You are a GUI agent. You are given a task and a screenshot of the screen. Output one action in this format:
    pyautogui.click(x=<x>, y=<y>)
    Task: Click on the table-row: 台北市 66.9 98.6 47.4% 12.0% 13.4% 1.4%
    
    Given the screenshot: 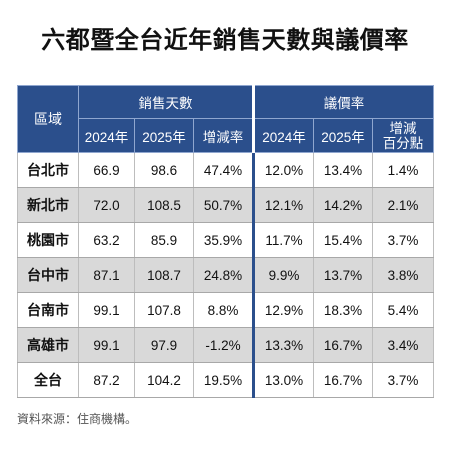 What is the action you would take?
    pyautogui.click(x=226, y=170)
    